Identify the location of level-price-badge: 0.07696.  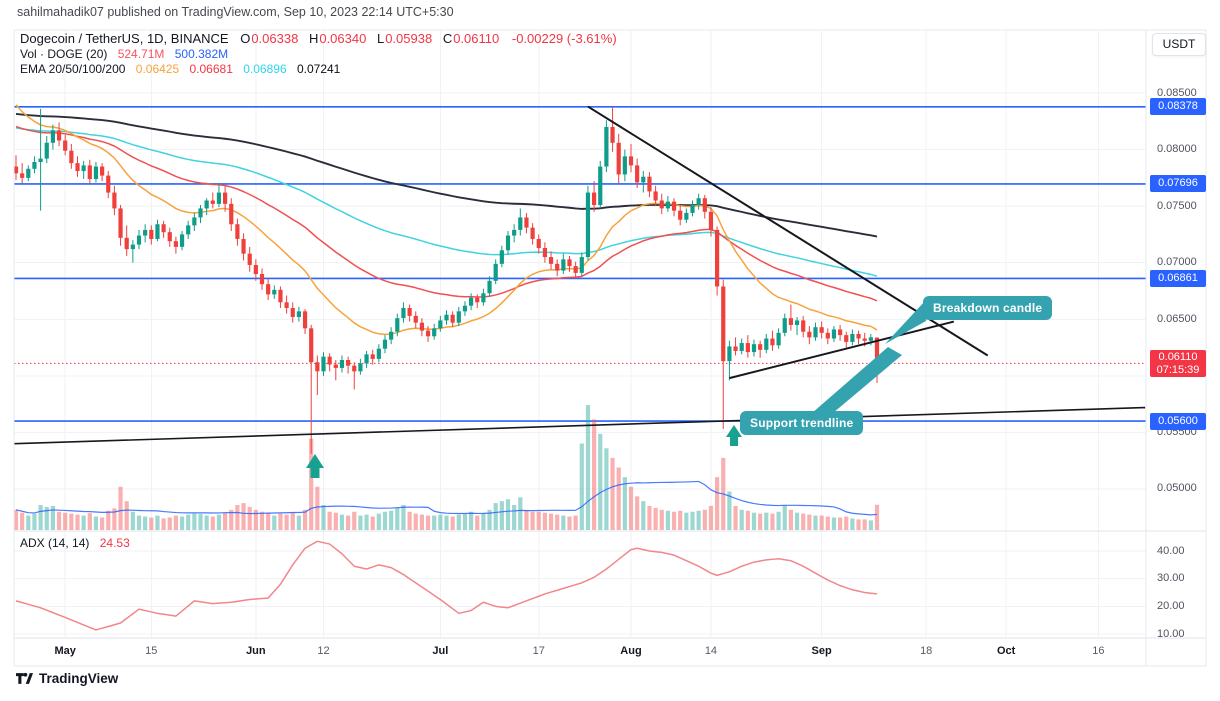
(1178, 184).